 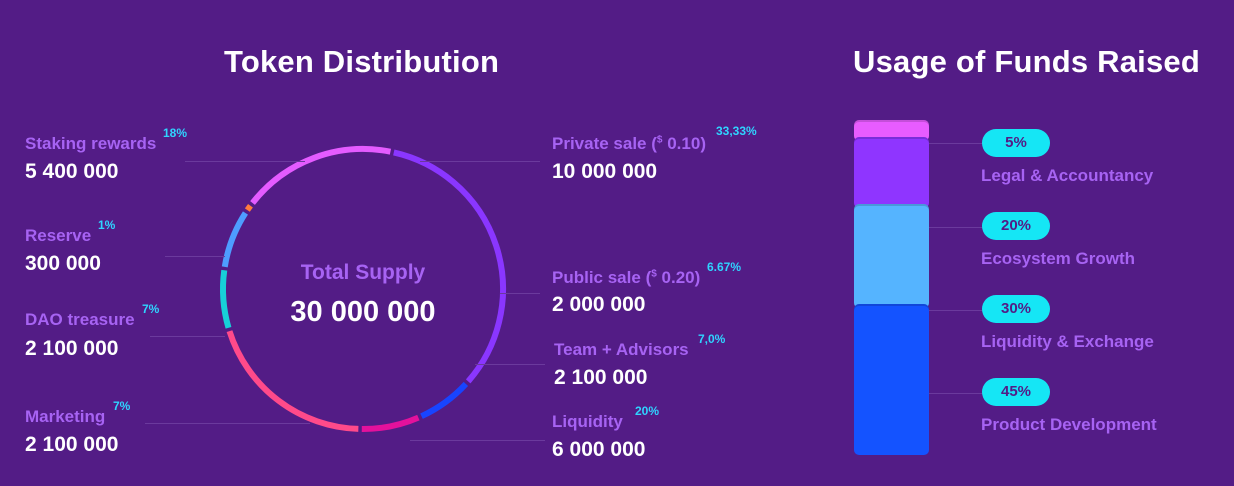 What do you see at coordinates (599, 449) in the screenshot?
I see `slice-value-liquidity: 6 000 000` at bounding box center [599, 449].